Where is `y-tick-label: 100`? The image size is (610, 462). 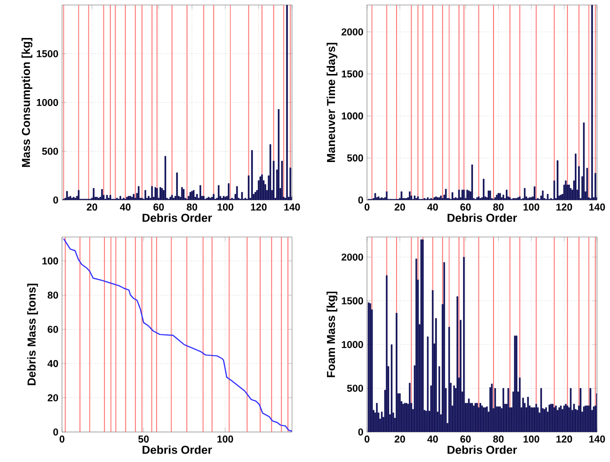 y-tick-label: 100 is located at coordinates (50, 260).